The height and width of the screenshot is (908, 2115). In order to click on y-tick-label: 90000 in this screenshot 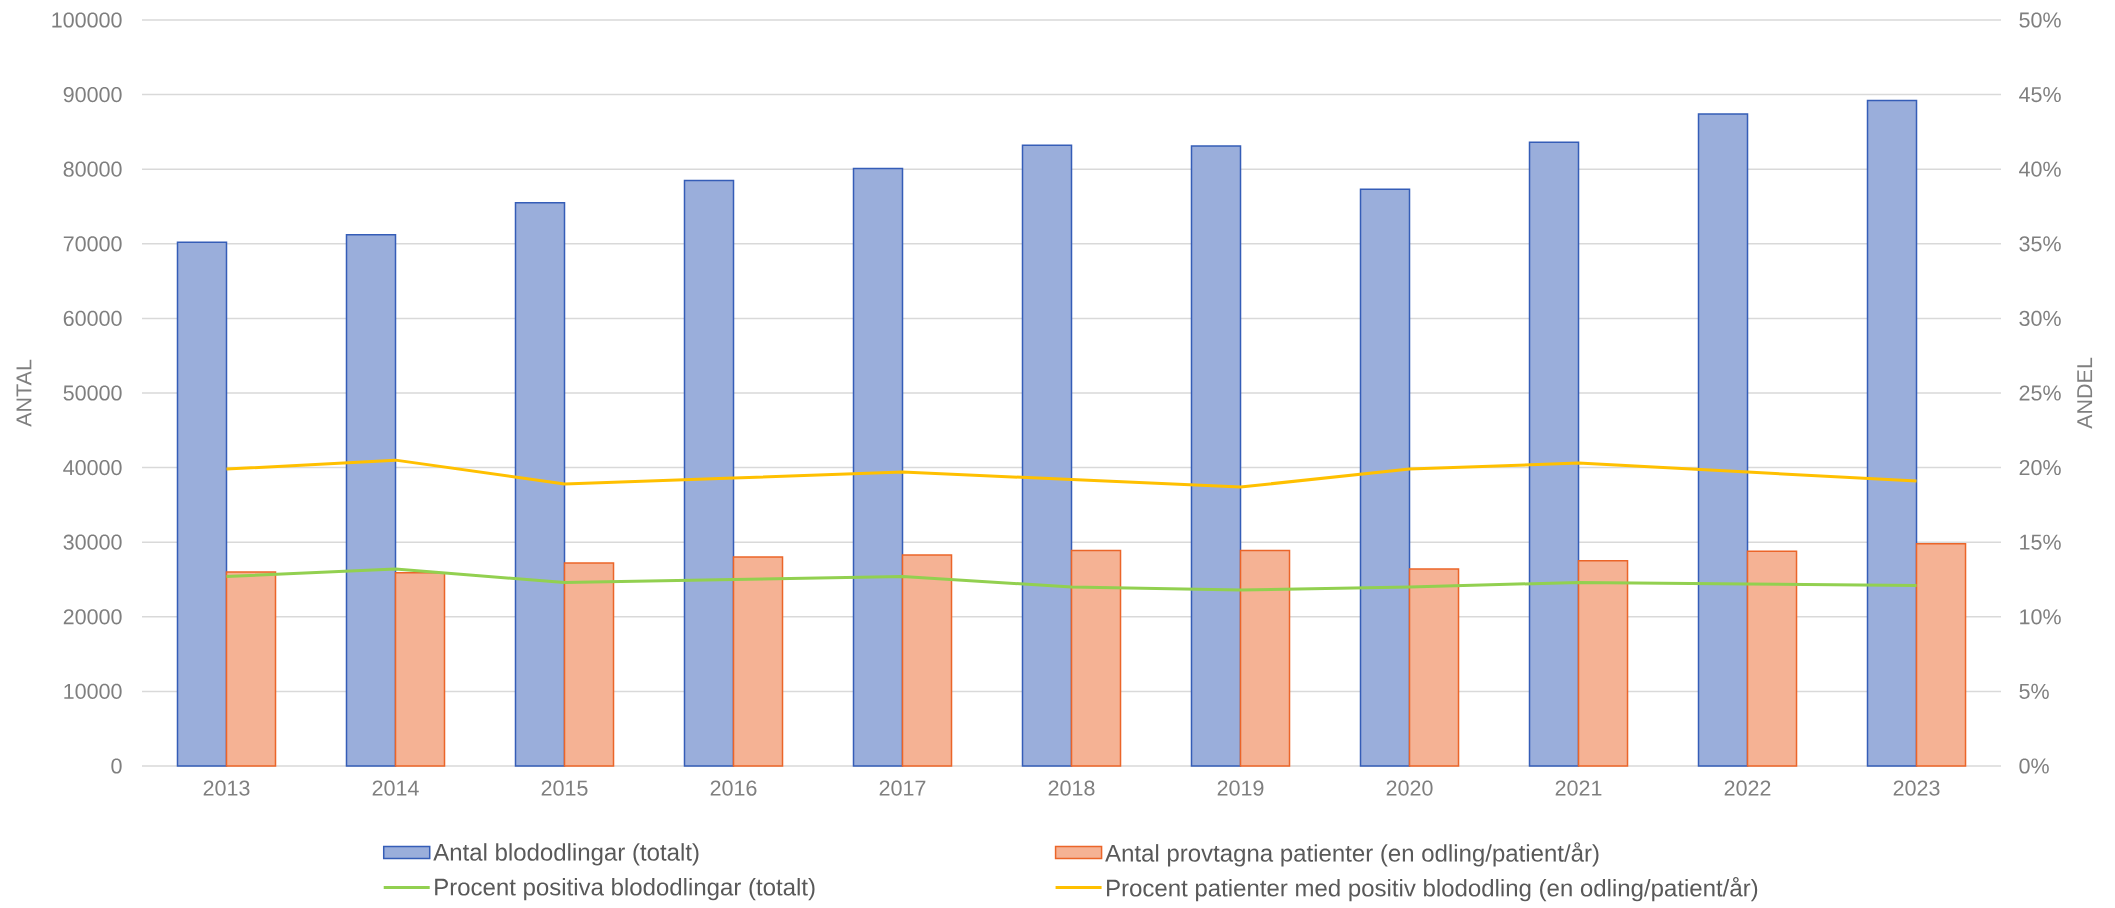, I will do `click(92, 94)`.